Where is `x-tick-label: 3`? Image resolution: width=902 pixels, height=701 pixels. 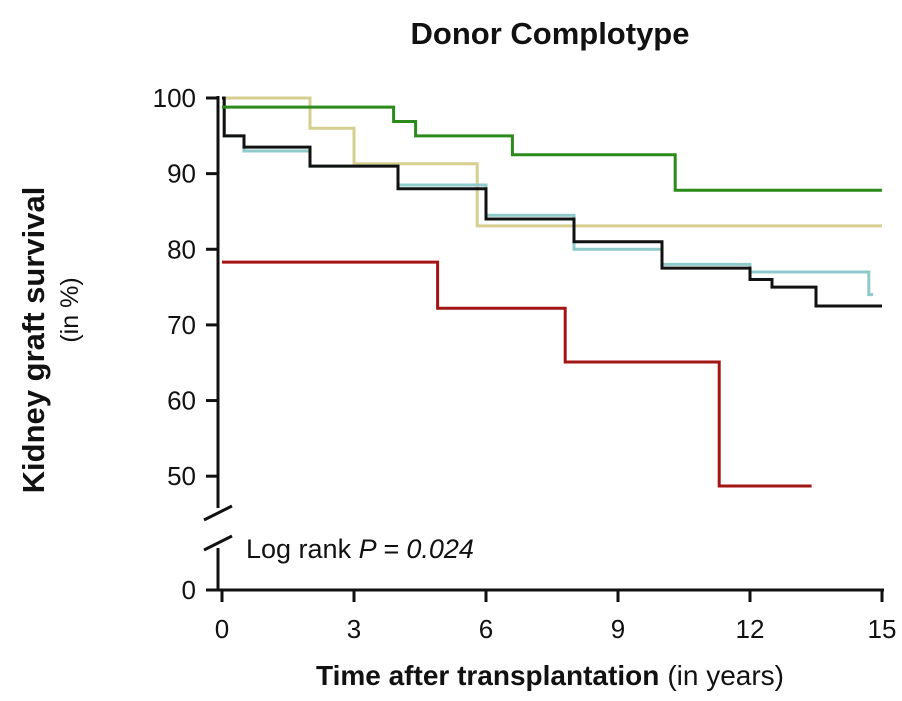
x-tick-label: 3 is located at coordinates (354, 629).